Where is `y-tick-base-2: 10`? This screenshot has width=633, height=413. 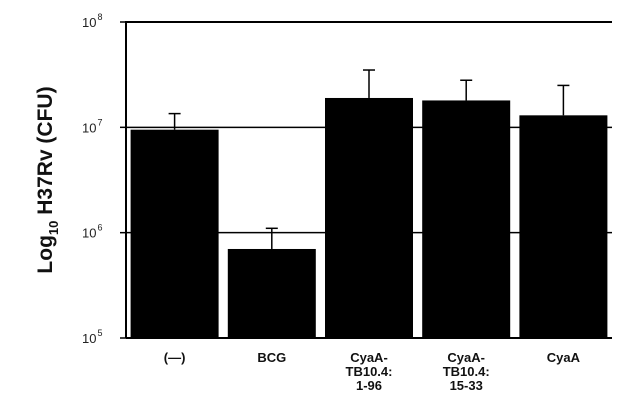 y-tick-base-2: 10 is located at coordinates (89, 127).